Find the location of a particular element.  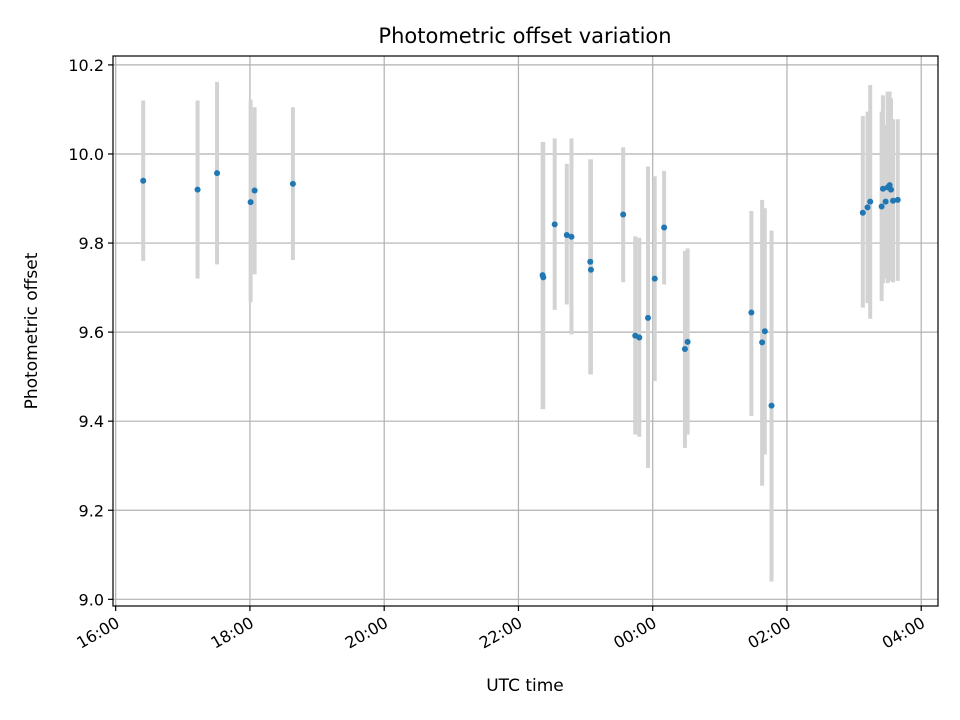

y-tick-label: 10.0 is located at coordinates (86, 154).